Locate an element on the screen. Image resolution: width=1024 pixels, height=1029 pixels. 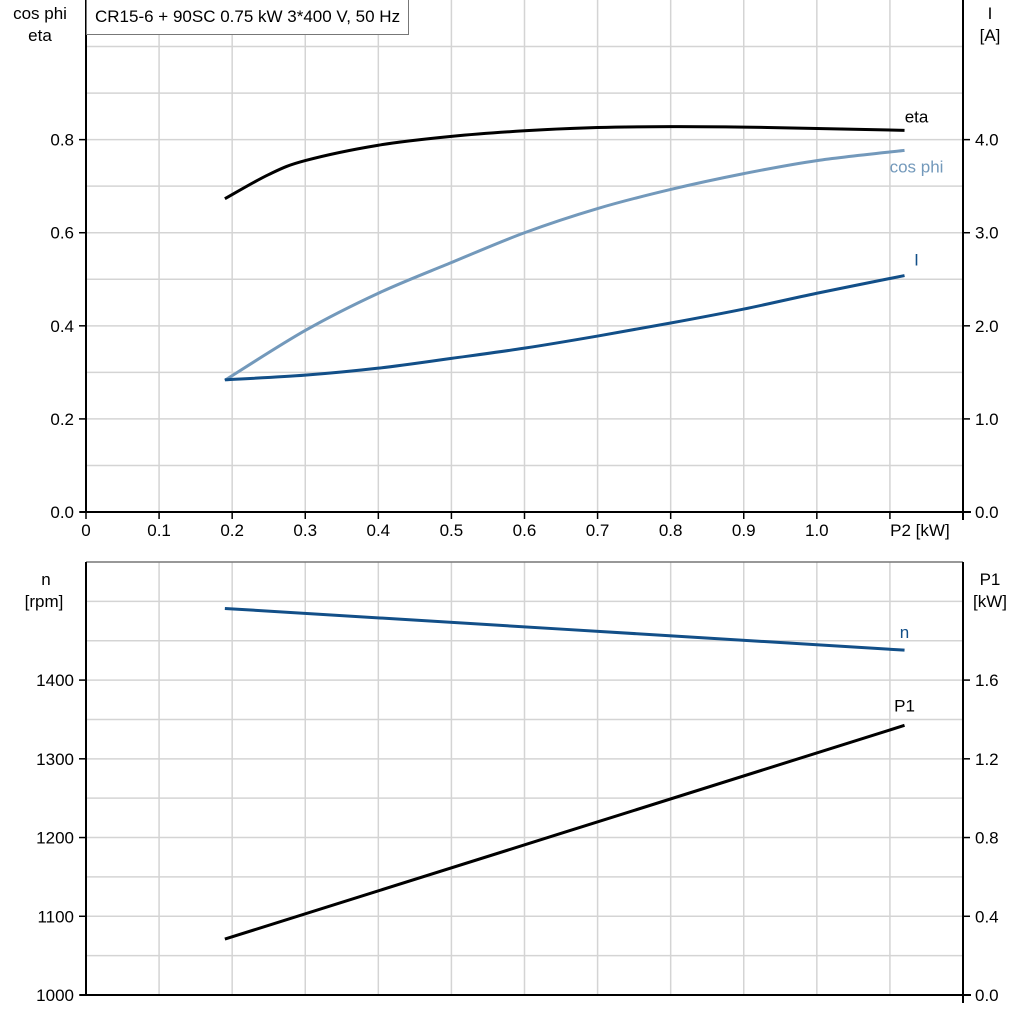
x-tick-label: 0.1 is located at coordinates (159, 530).